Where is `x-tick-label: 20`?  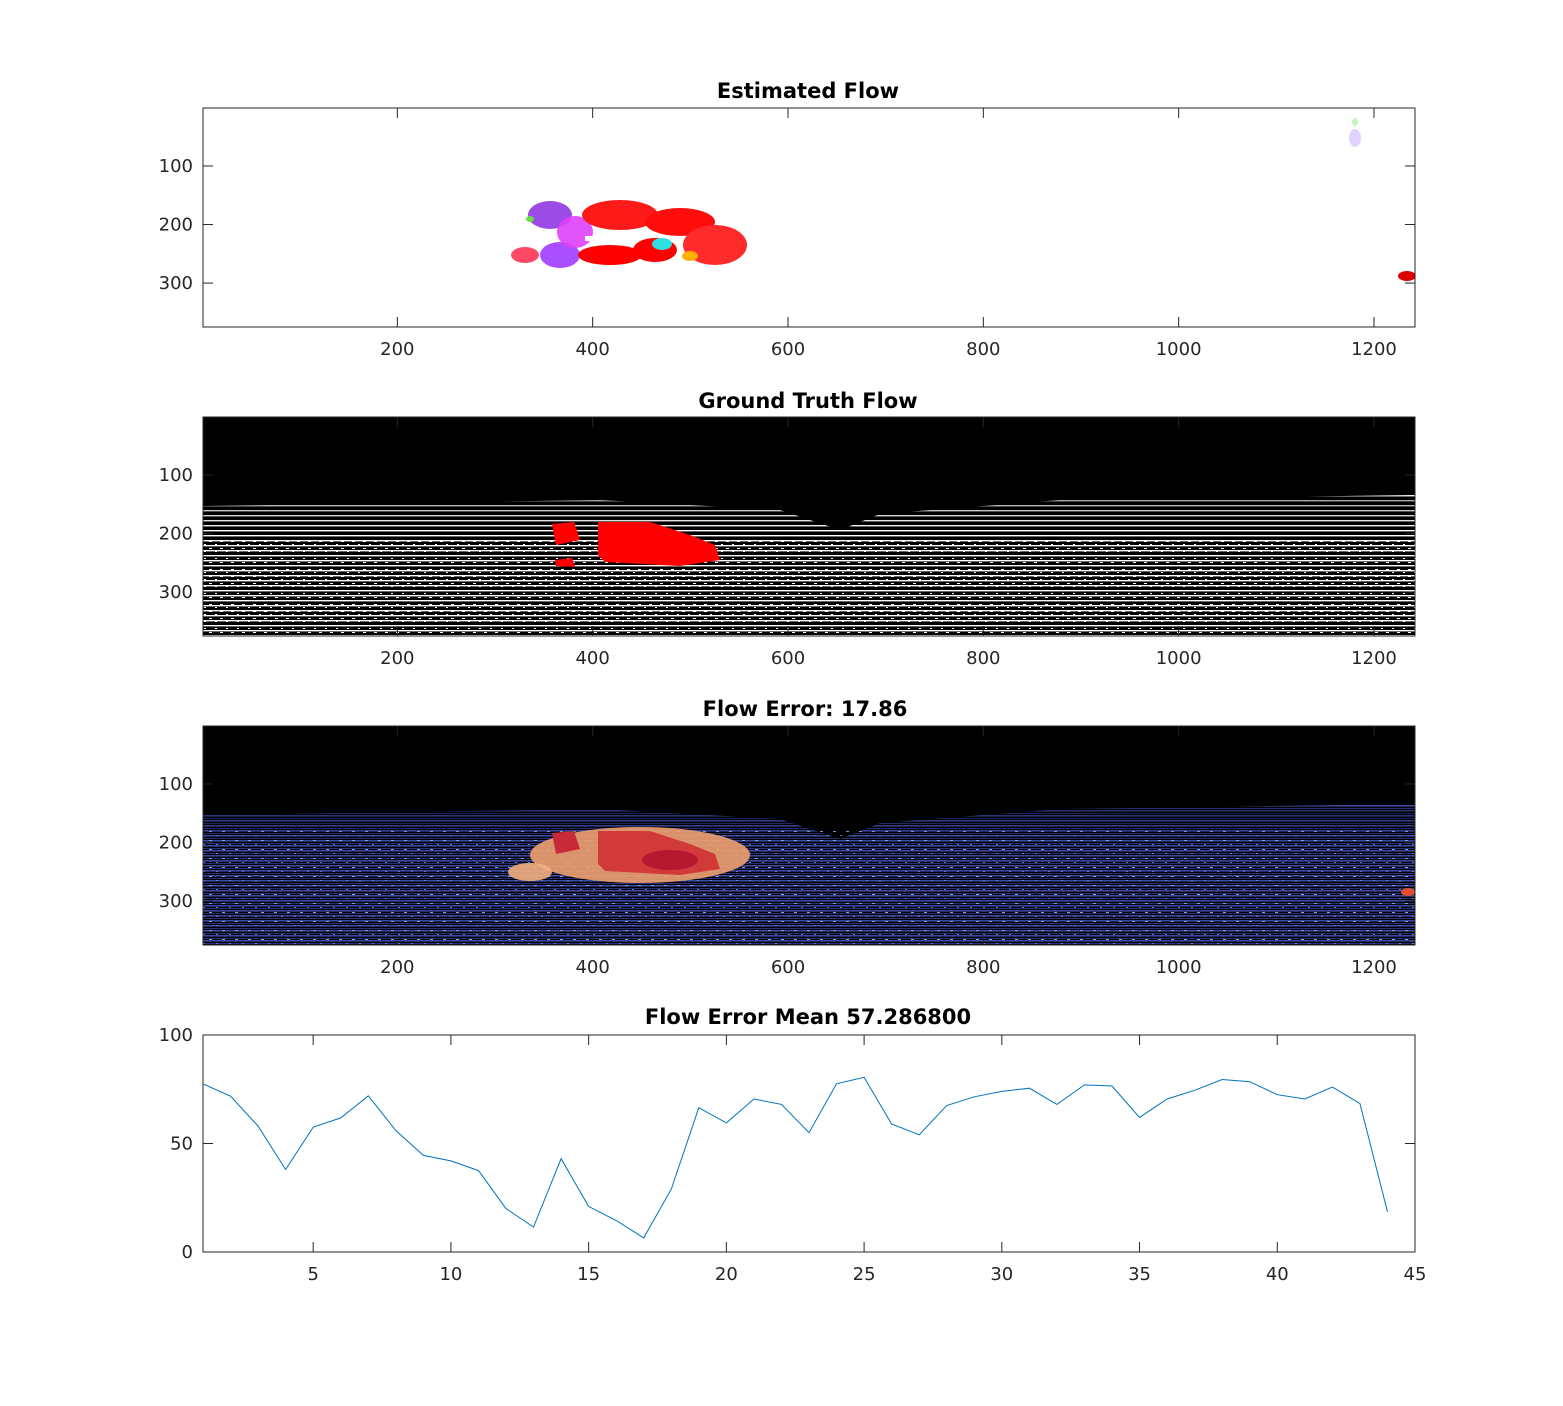 x-tick-label: 20 is located at coordinates (726, 1274).